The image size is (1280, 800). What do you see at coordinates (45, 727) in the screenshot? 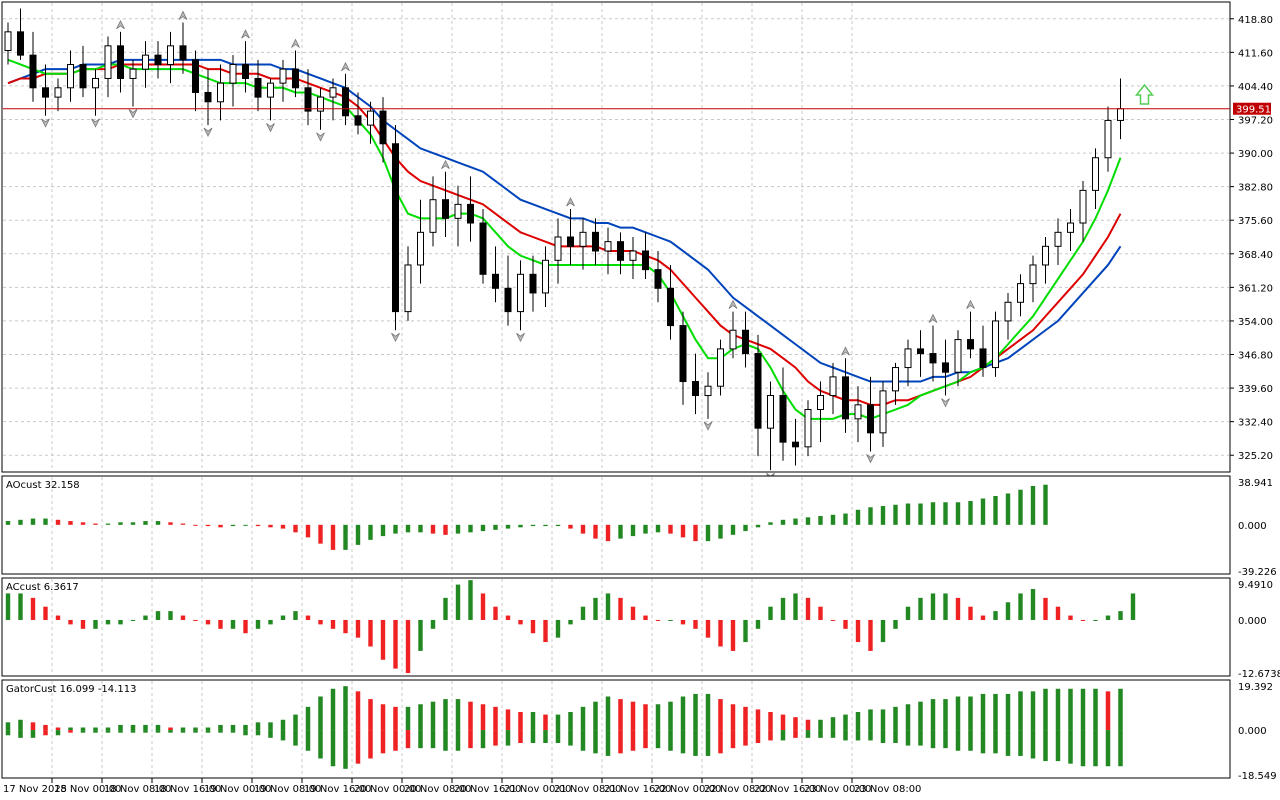
I see `gator-upper-bar` at bounding box center [45, 727].